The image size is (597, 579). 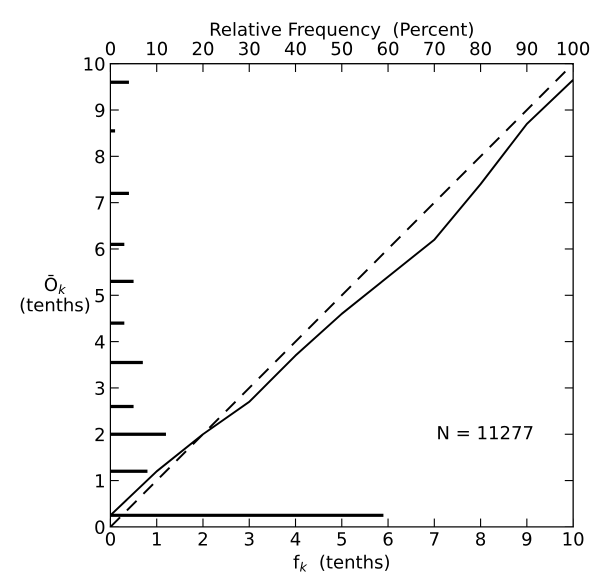 What do you see at coordinates (574, 49) in the screenshot?
I see `x-tick-label: 100` at bounding box center [574, 49].